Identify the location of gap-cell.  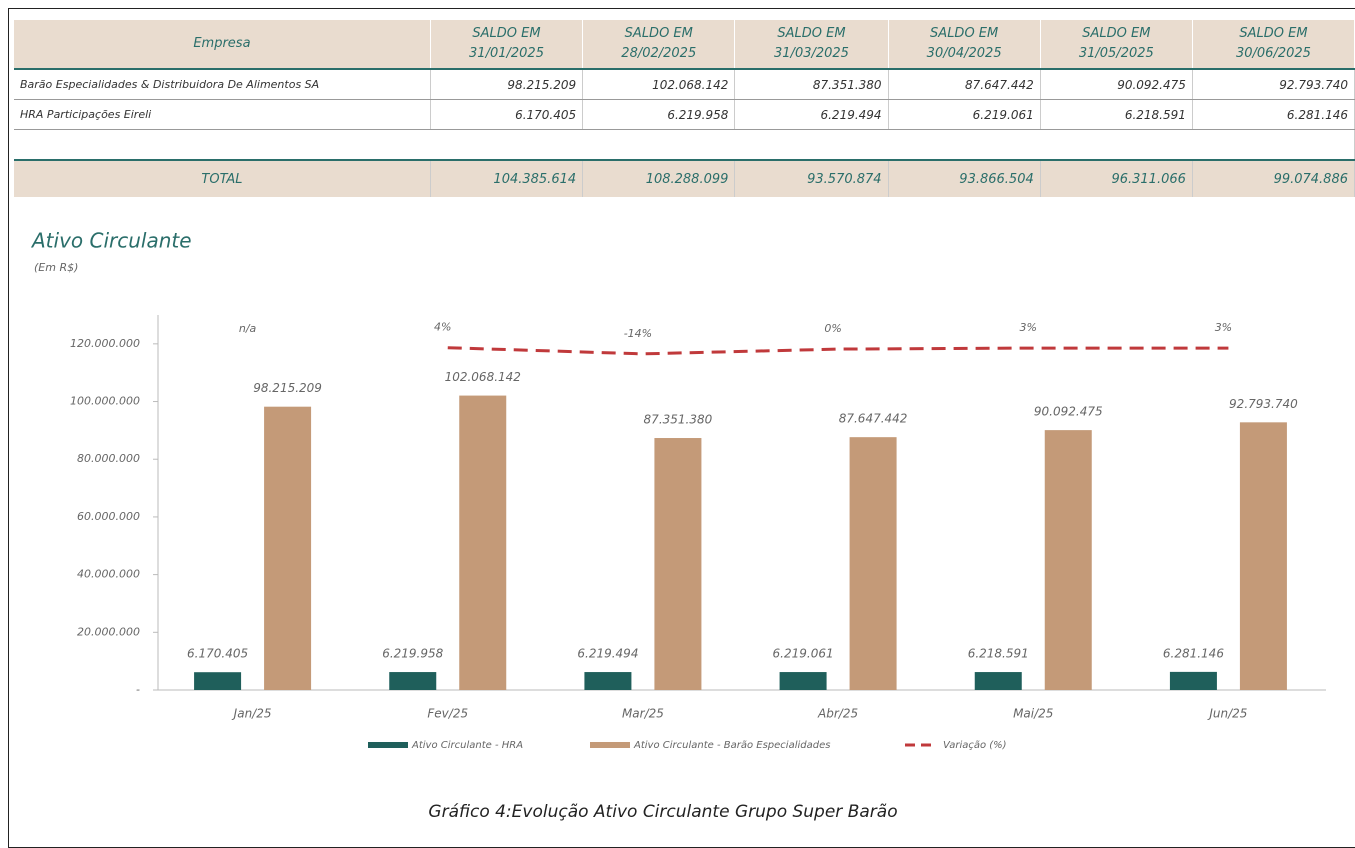
(684, 145).